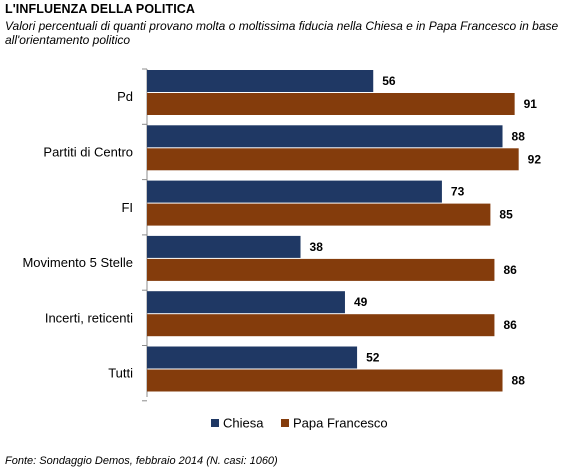  Describe the element at coordinates (373, 358) in the screenshot. I see `data-label: 52` at that location.